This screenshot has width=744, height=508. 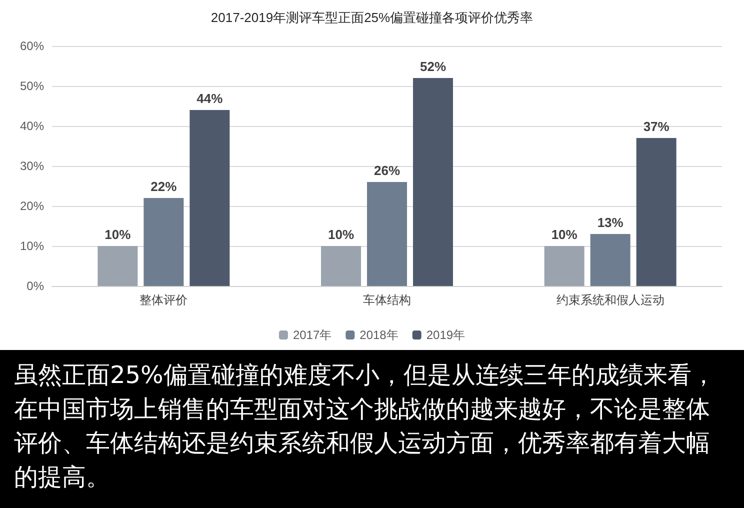 I want to click on y-tick-label: 30%, so click(x=32, y=166).